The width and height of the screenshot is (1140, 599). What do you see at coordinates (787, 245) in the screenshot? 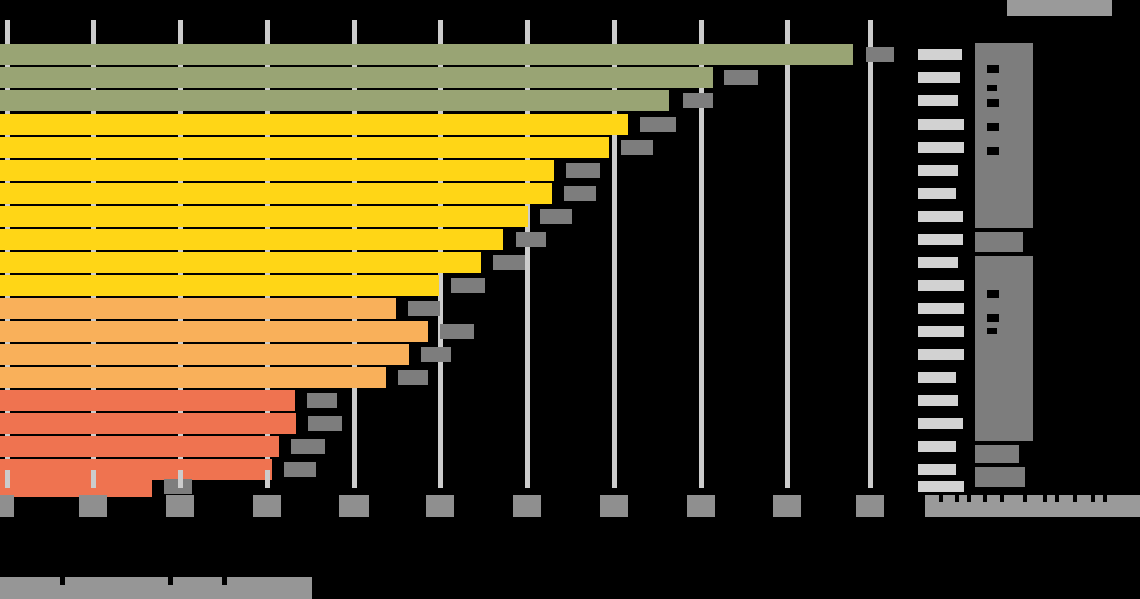
I see `gridline` at bounding box center [787, 245].